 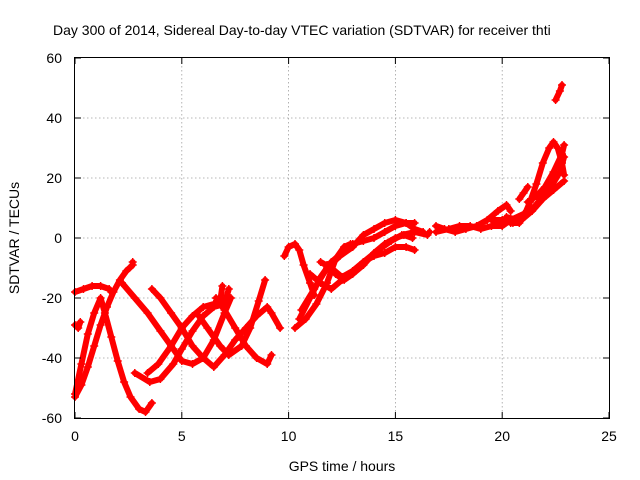 I want to click on x-tick-label: 0, so click(x=75, y=436).